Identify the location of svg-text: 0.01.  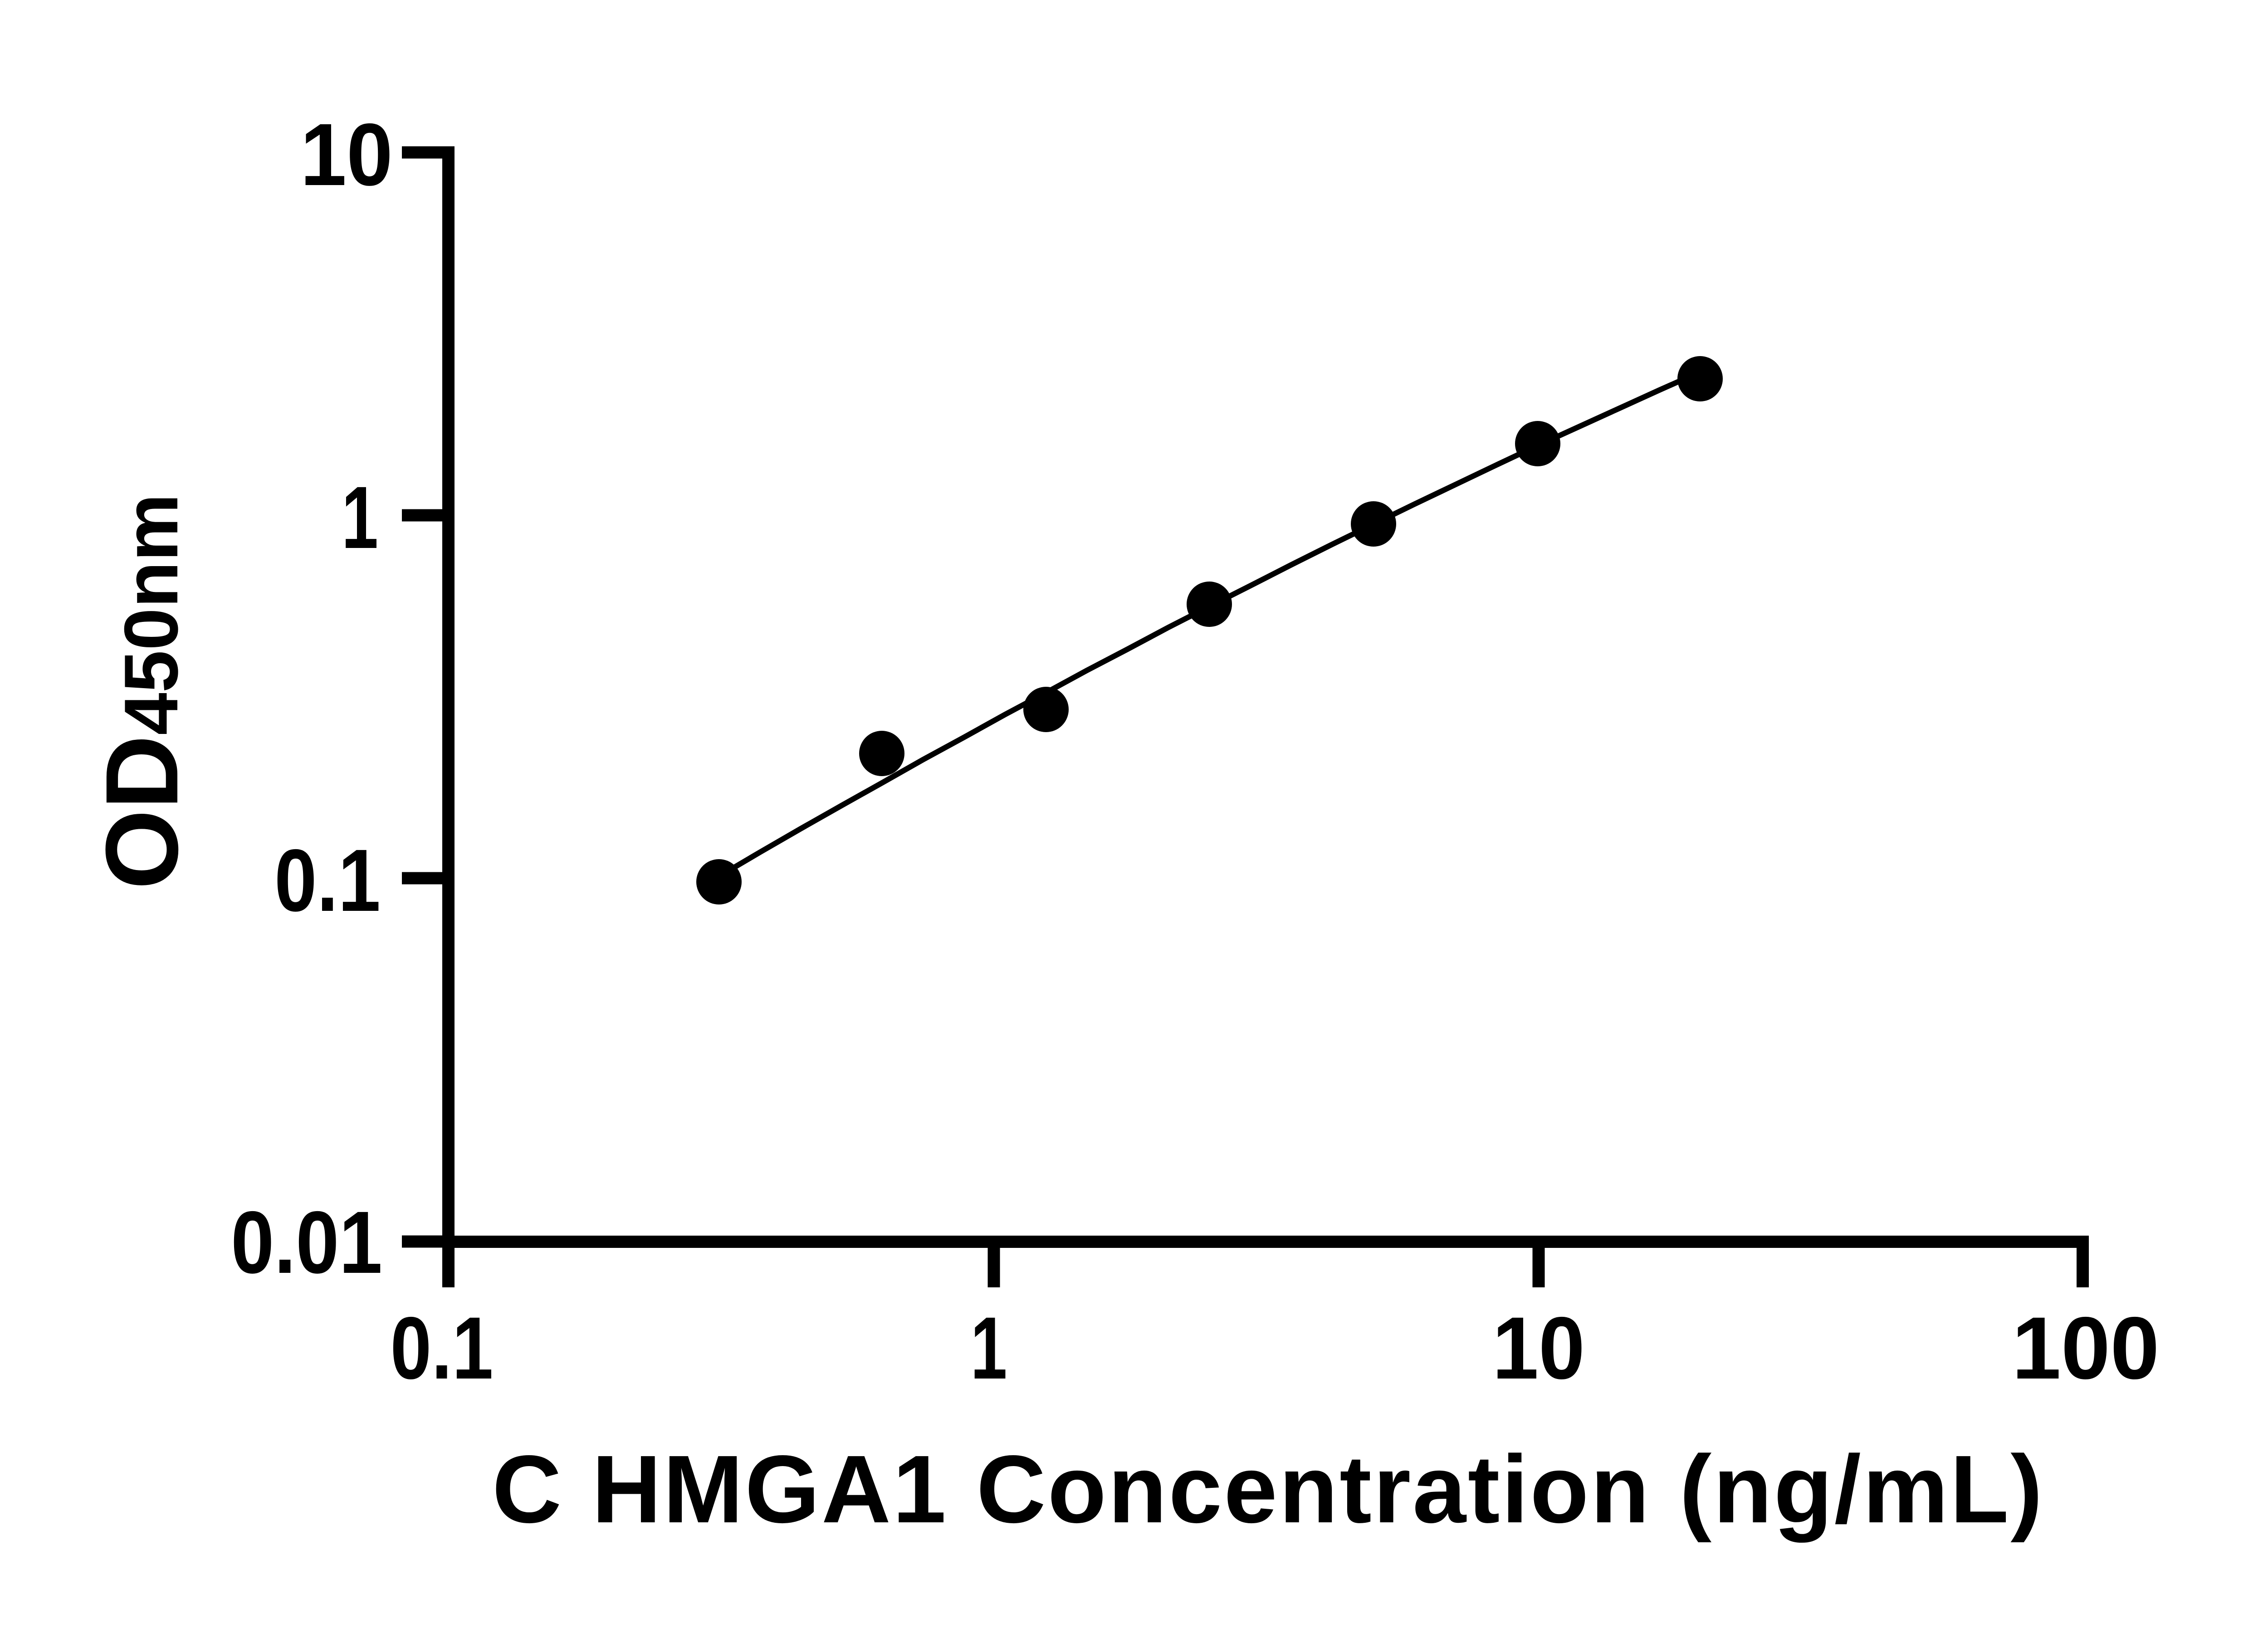
(306, 1242).